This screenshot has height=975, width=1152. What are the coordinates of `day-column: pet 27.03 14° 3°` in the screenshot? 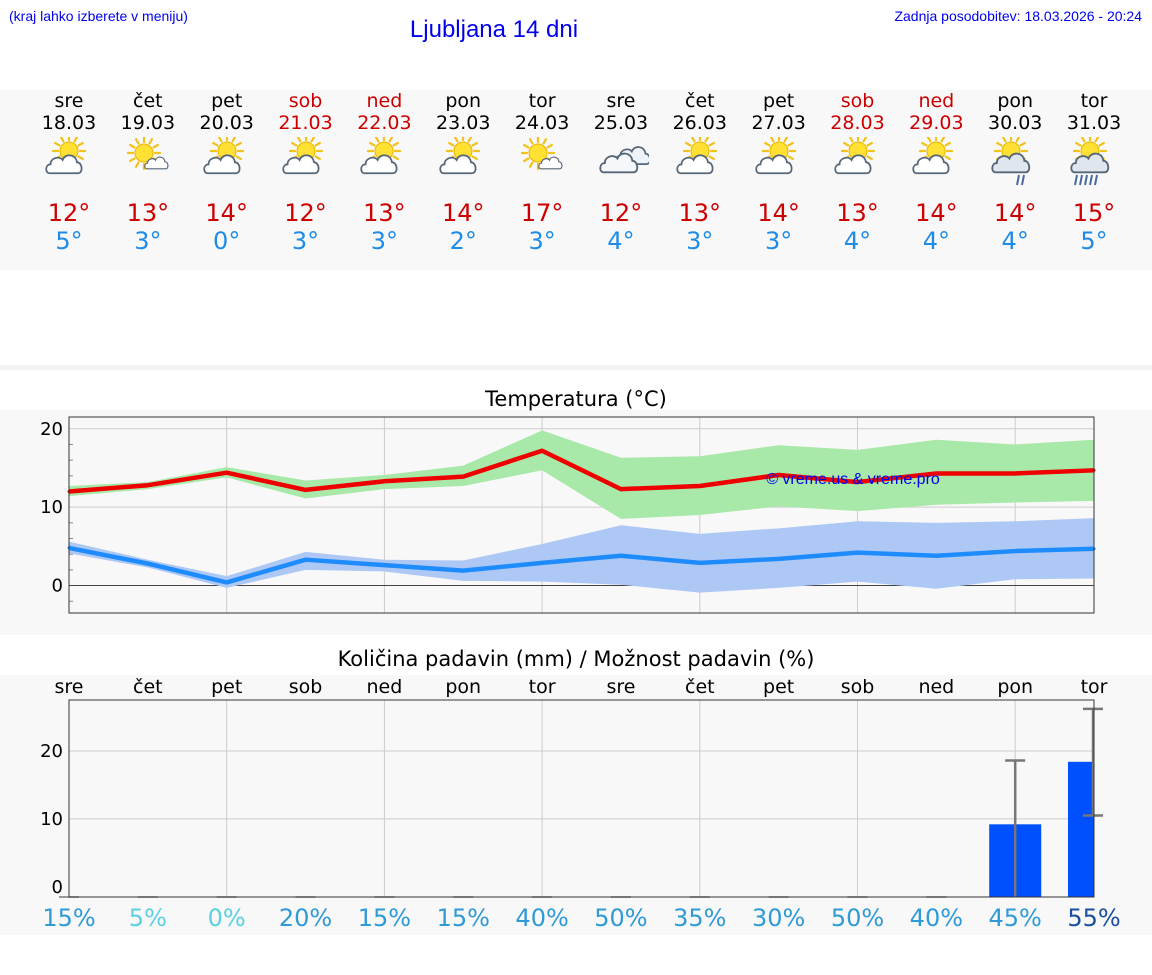 It's located at (779, 172).